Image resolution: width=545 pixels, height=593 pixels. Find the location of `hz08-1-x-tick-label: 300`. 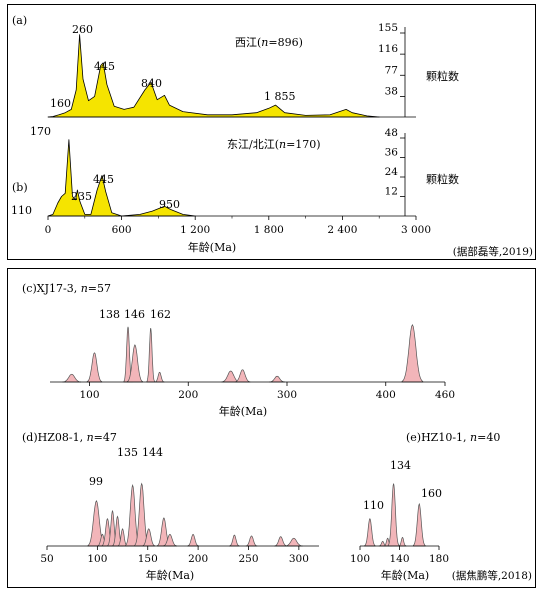

hz08-1-x-tick-label: 300 is located at coordinates (299, 559).